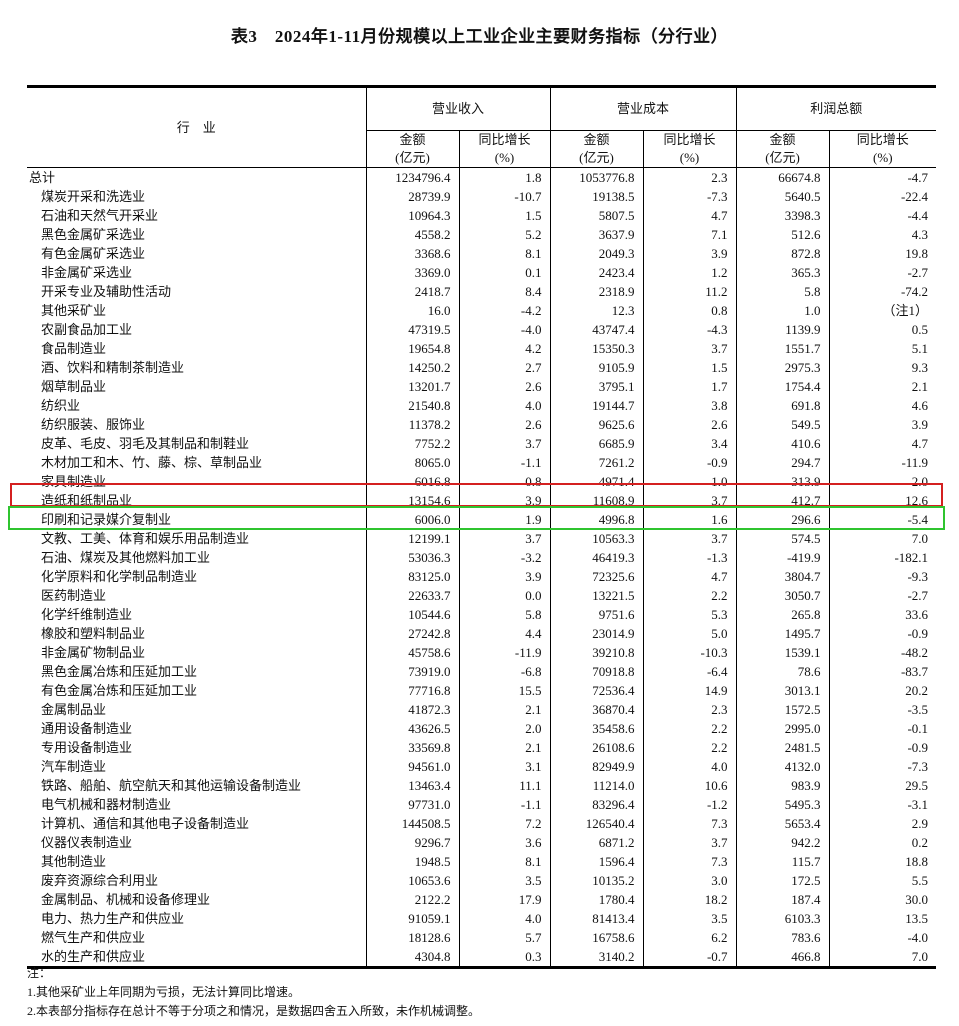 Image resolution: width=959 pixels, height=1026 pixels. What do you see at coordinates (504, 709) in the screenshot?
I see `revenue-growth: 2.1` at bounding box center [504, 709].